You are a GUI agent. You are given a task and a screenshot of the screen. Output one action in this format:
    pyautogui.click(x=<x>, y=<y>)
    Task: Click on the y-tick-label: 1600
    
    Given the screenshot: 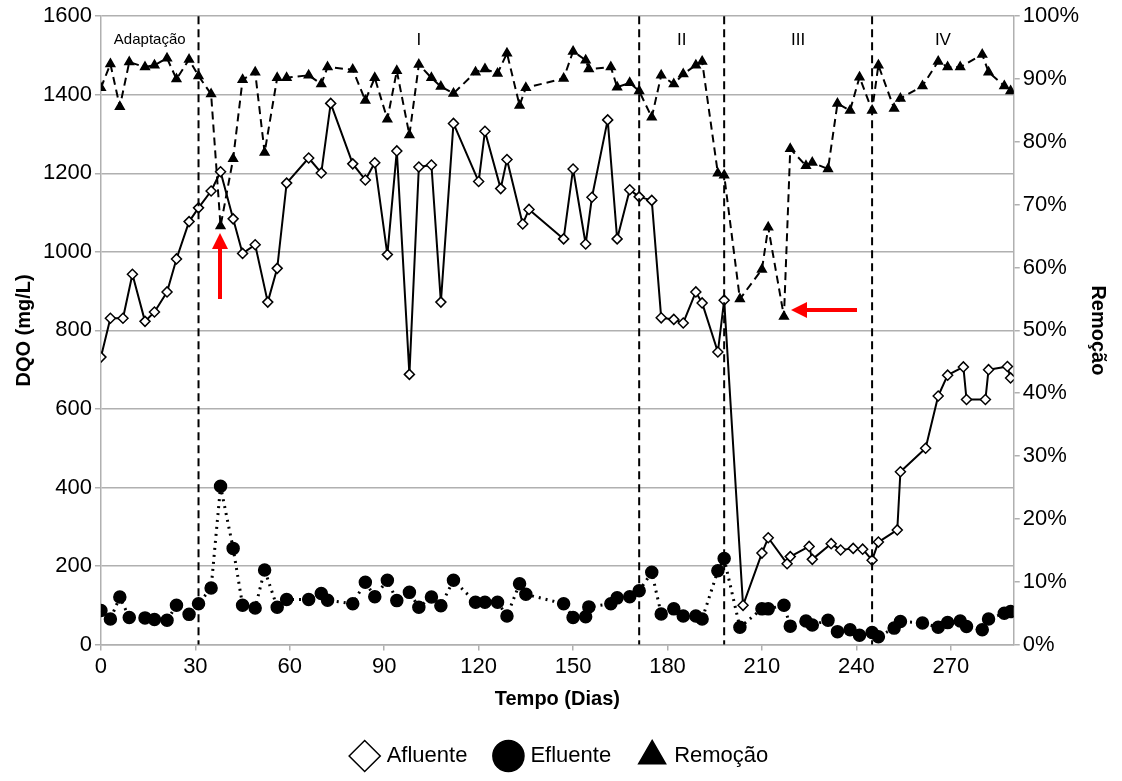 What is the action you would take?
    pyautogui.click(x=67, y=15)
    